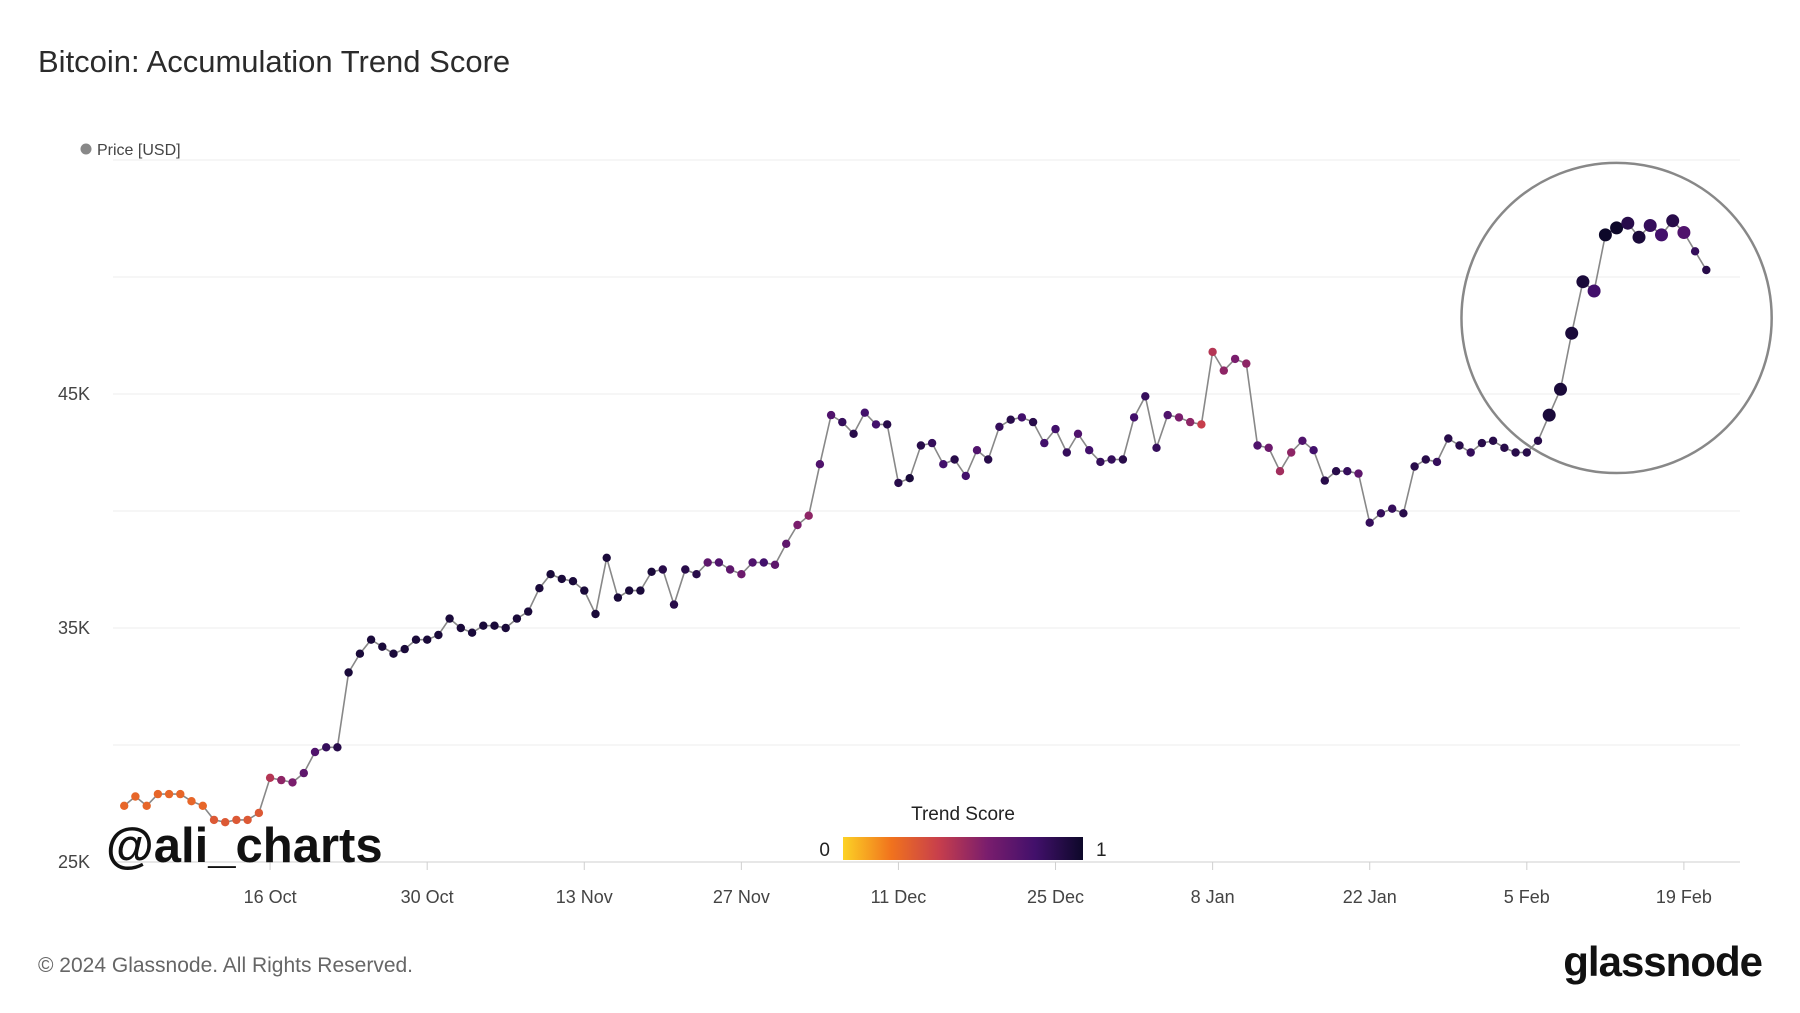  I want to click on copyright-text: © 2024 Glassnode. All Rights Reserved., so click(226, 965).